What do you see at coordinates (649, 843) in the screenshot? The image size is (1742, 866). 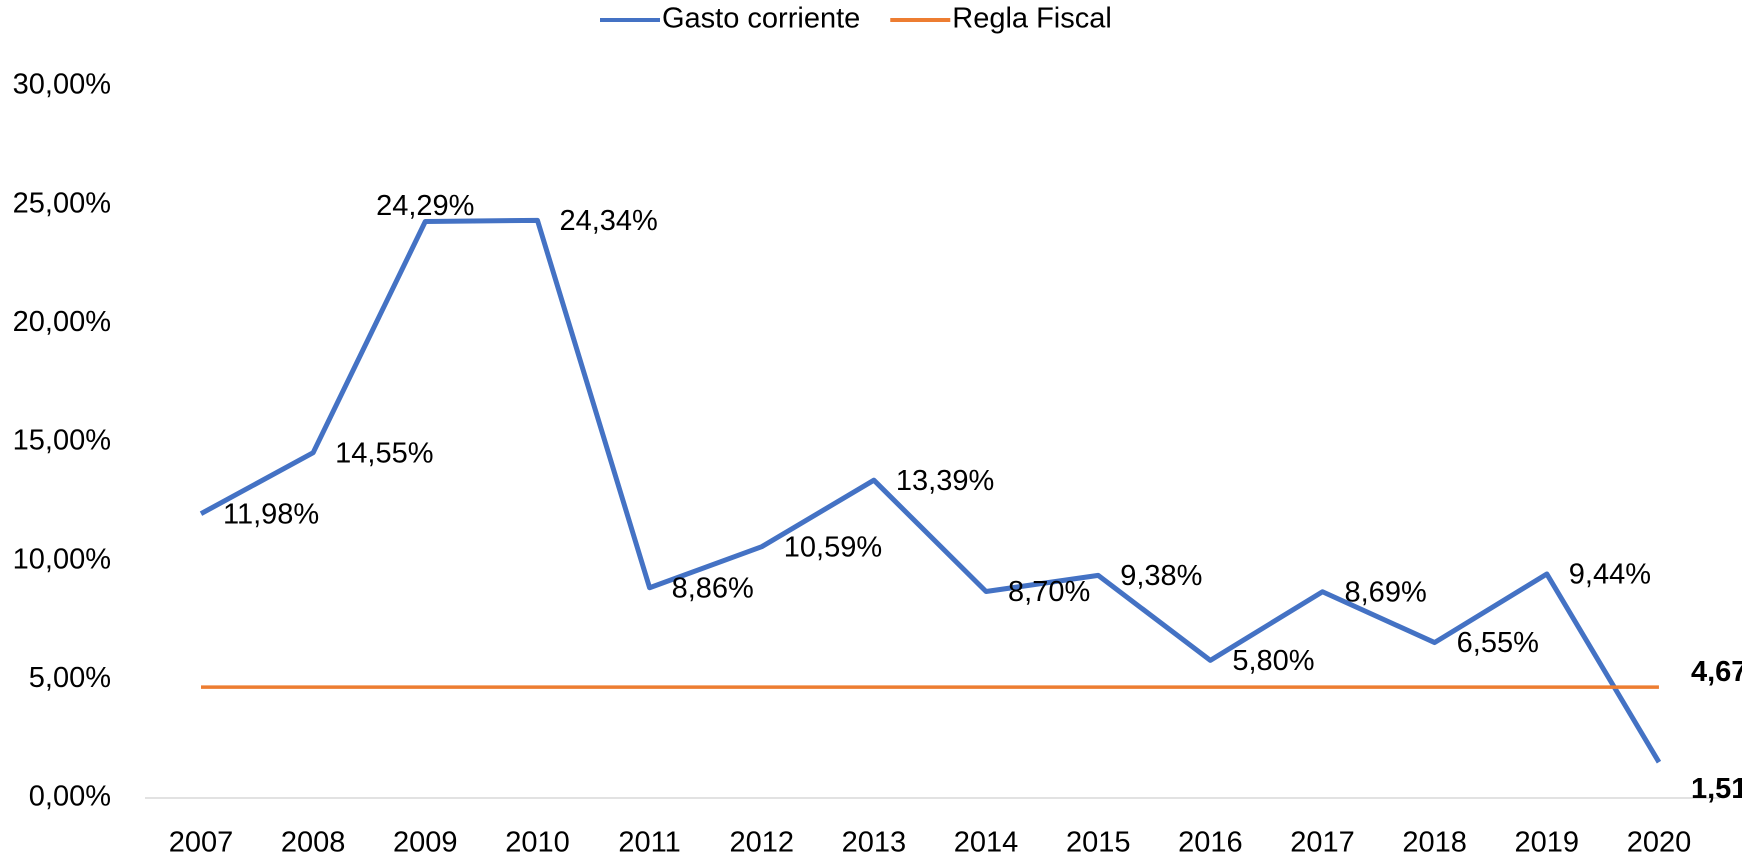 I see `x-tick-label: 2011` at bounding box center [649, 843].